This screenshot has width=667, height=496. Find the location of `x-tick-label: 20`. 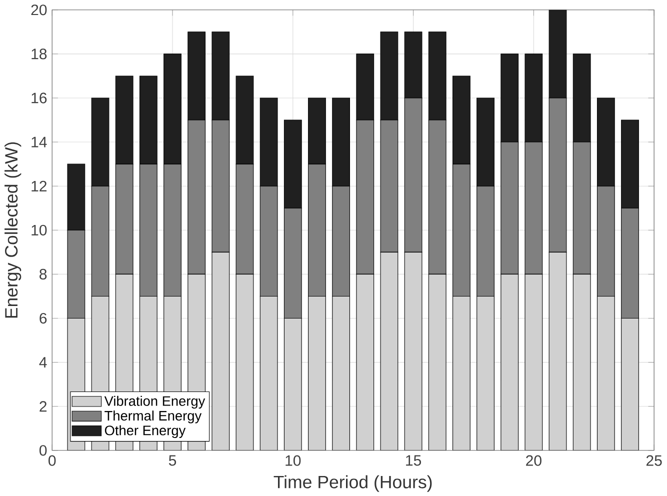

x-tick-label: 20 is located at coordinates (534, 460).